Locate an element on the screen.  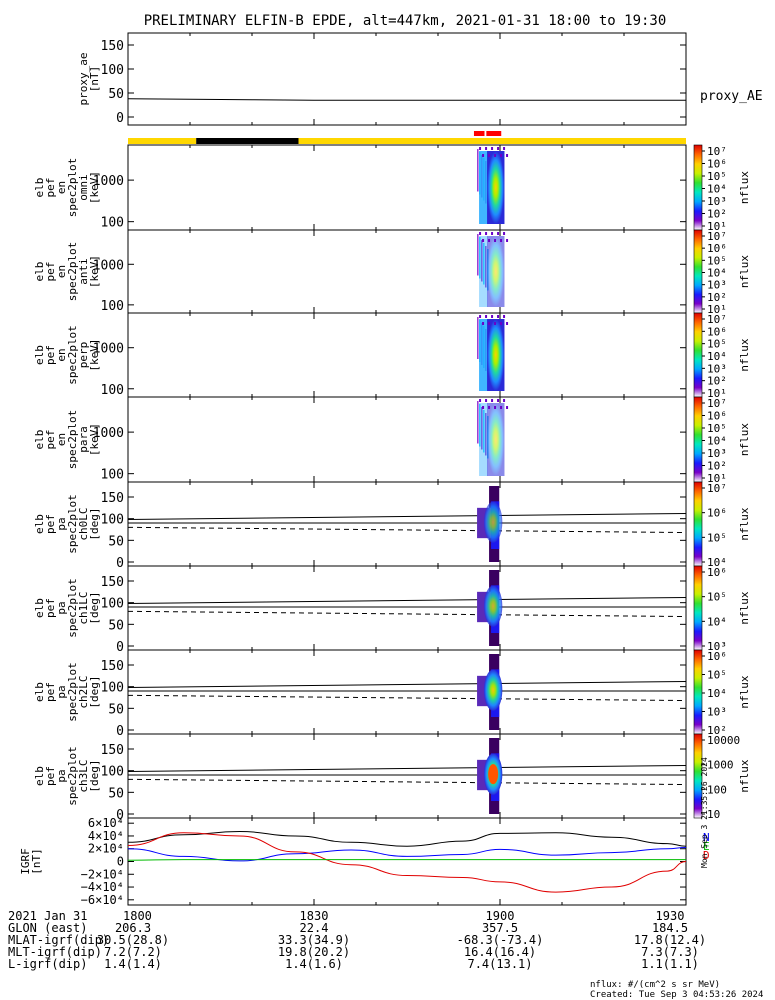
side-stamp: Mon Sep 3 21:35:26 2024 is located at coordinates (704, 812).